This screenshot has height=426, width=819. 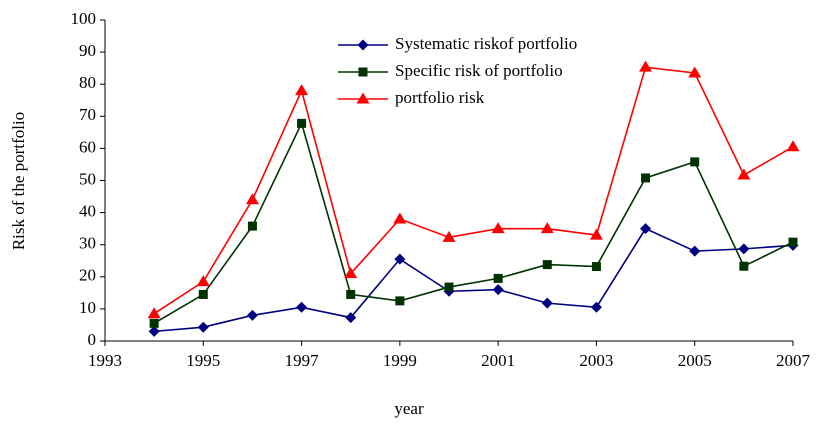 What do you see at coordinates (793, 360) in the screenshot?
I see `x-tick-label: 2007` at bounding box center [793, 360].